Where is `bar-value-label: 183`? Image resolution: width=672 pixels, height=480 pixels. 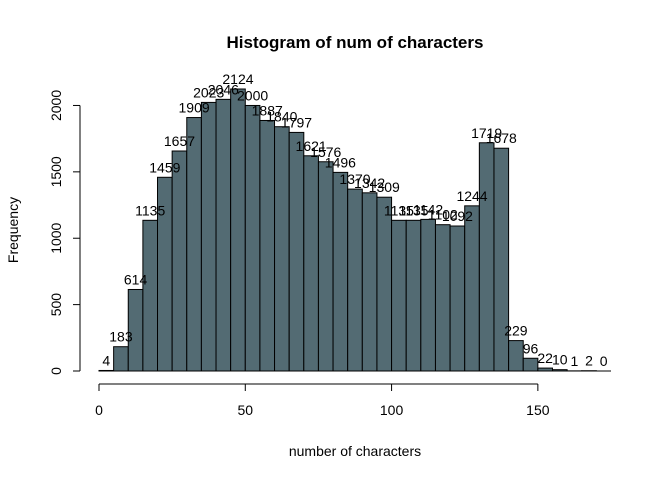
bar-value-label: 183 is located at coordinates (121, 337).